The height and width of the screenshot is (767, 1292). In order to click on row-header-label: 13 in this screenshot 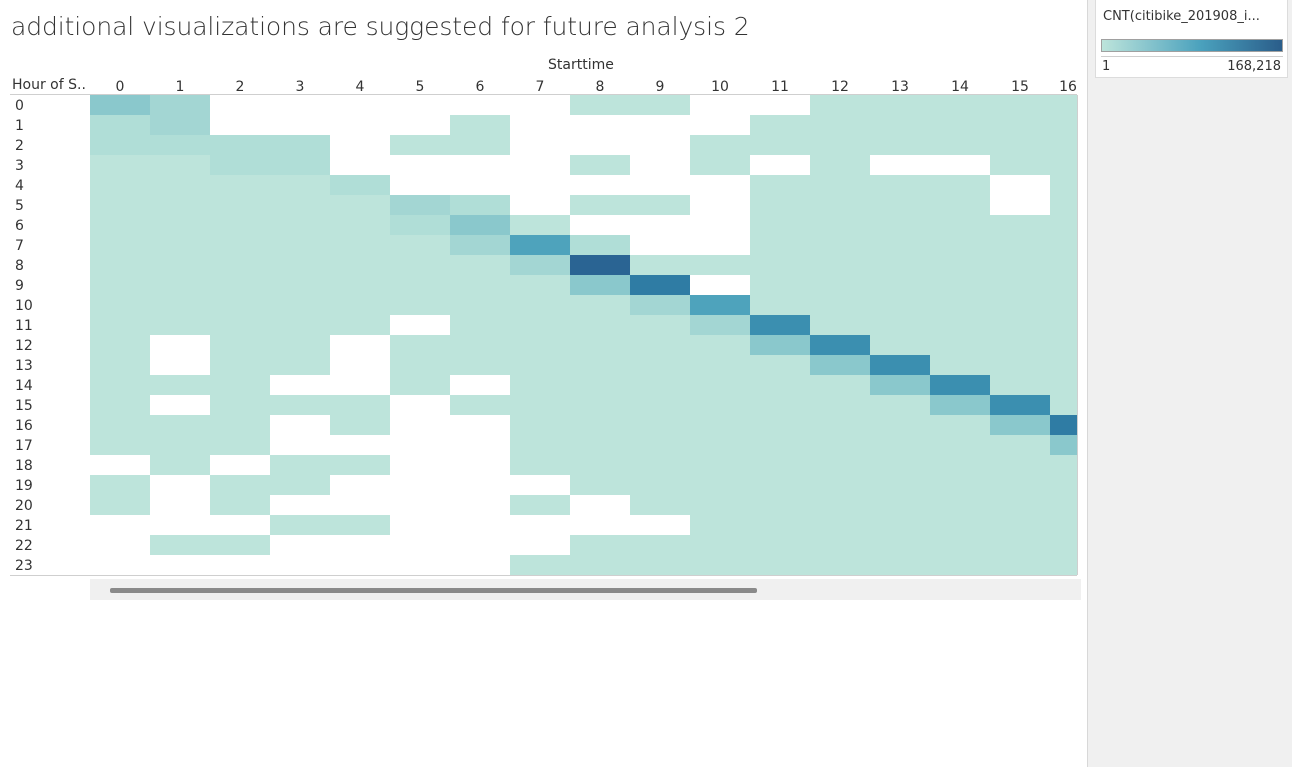, I will do `click(24, 366)`.